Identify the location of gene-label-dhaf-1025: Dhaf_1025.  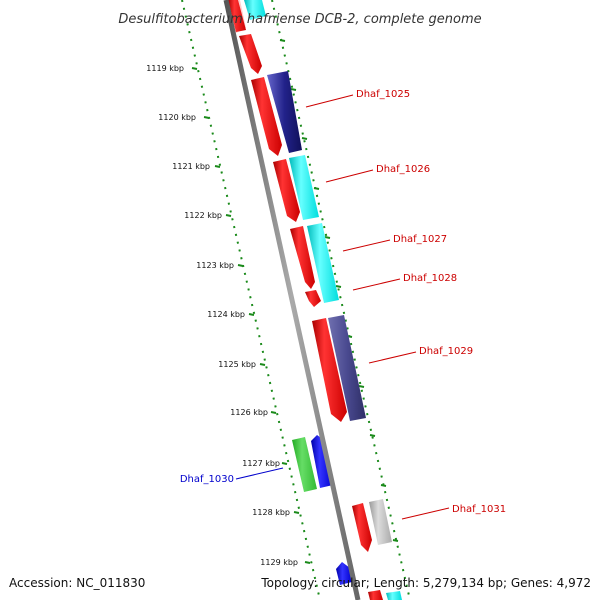
(357, 98).